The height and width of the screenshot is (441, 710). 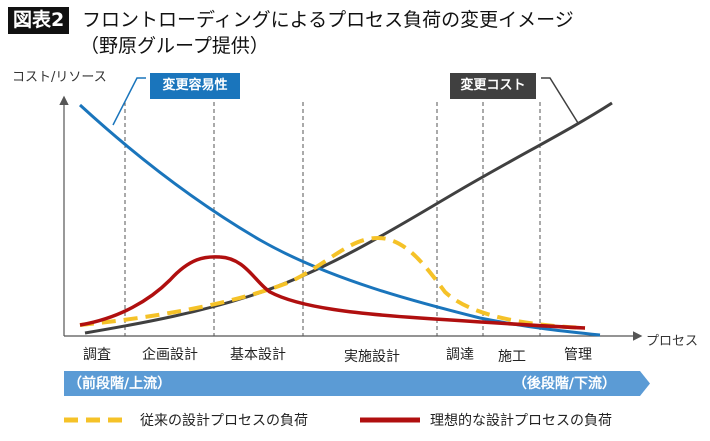 What do you see at coordinates (672, 341) in the screenshot?
I see `x-axis-label: プロセス` at bounding box center [672, 341].